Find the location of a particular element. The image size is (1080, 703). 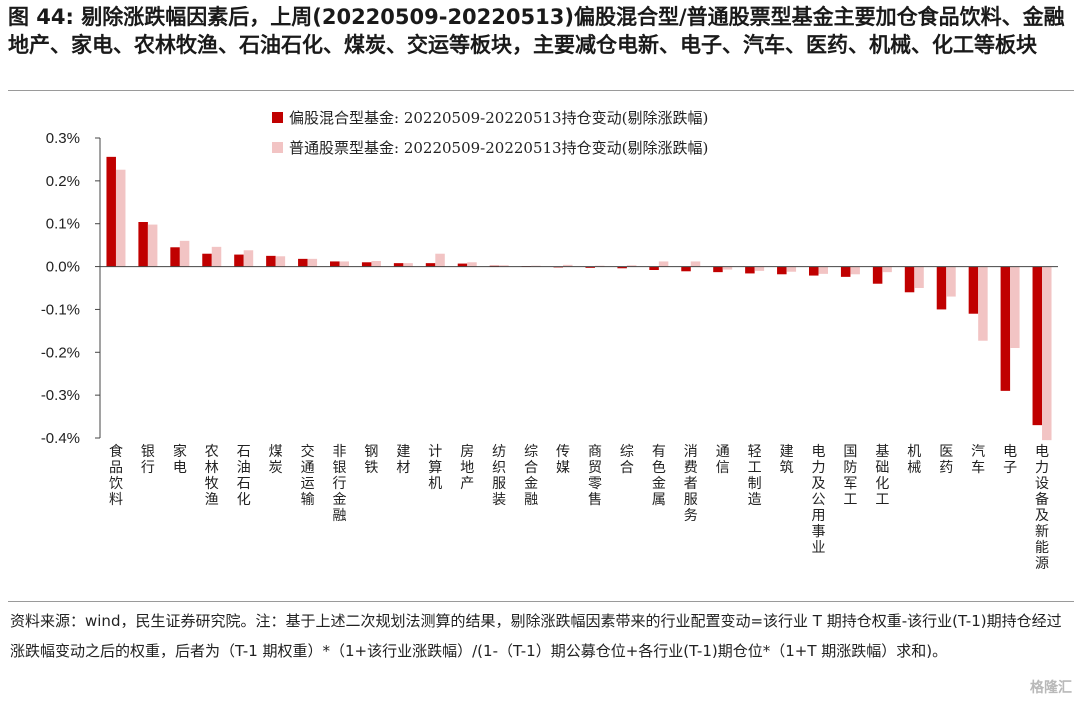

x-tick-label: 基础化工 is located at coordinates (882, 475).